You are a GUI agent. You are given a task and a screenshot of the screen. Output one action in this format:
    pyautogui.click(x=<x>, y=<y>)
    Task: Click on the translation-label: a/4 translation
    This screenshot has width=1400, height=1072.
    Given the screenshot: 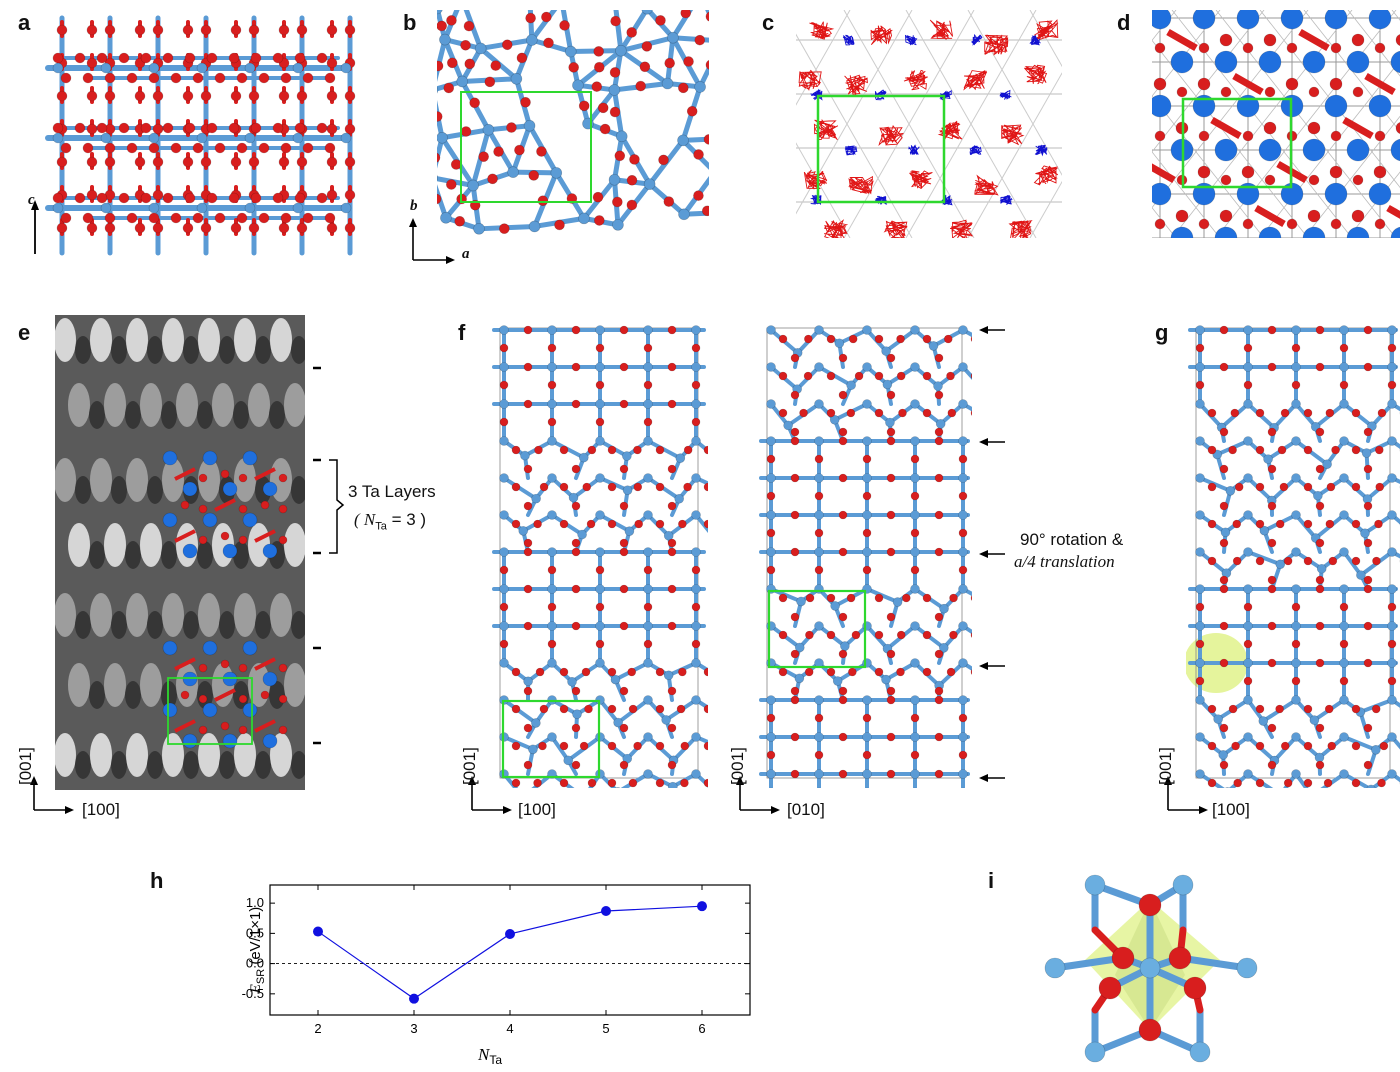 What is the action you would take?
    pyautogui.click(x=1064, y=561)
    